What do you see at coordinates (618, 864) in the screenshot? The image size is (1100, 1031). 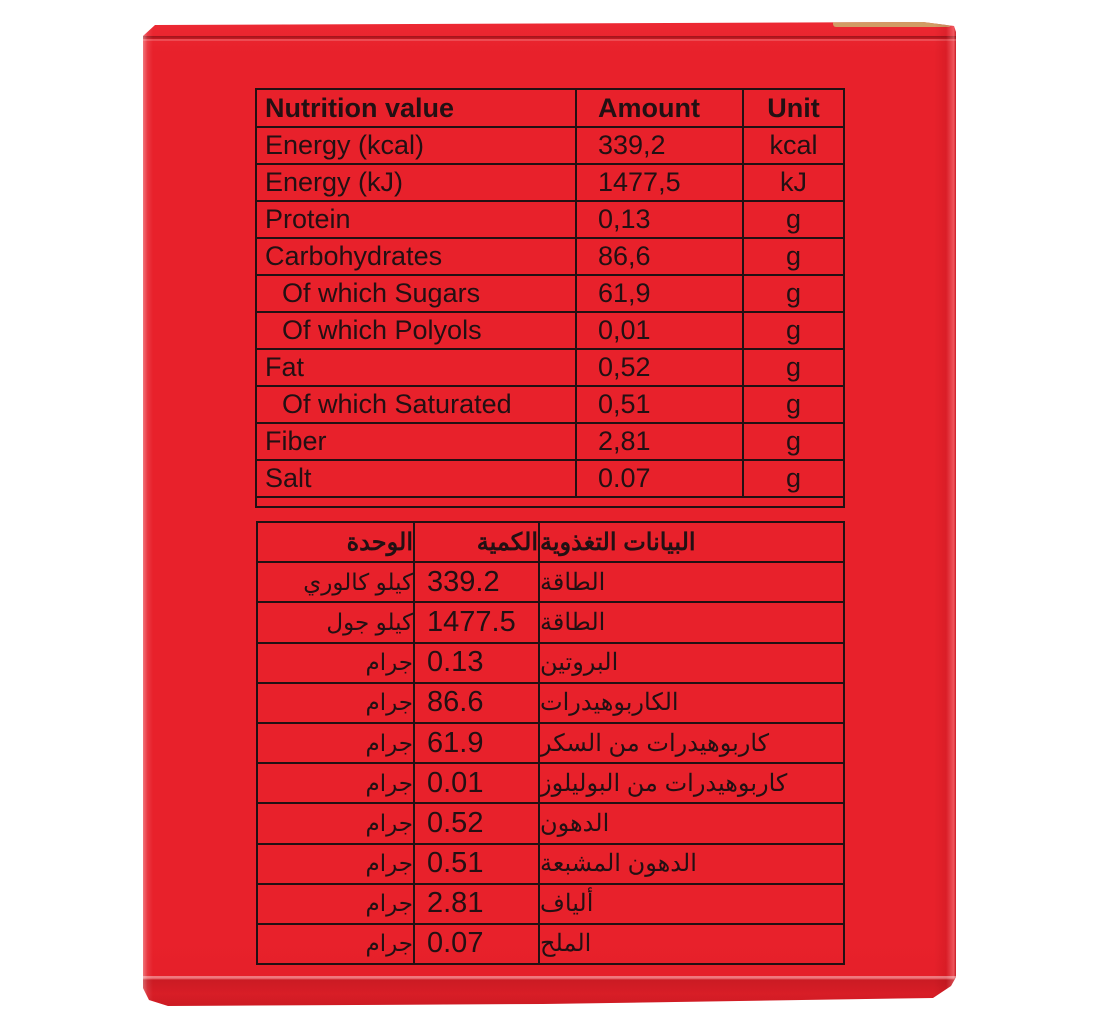 I see `nutrient-name-ar: الدهون المشبعة` at bounding box center [618, 864].